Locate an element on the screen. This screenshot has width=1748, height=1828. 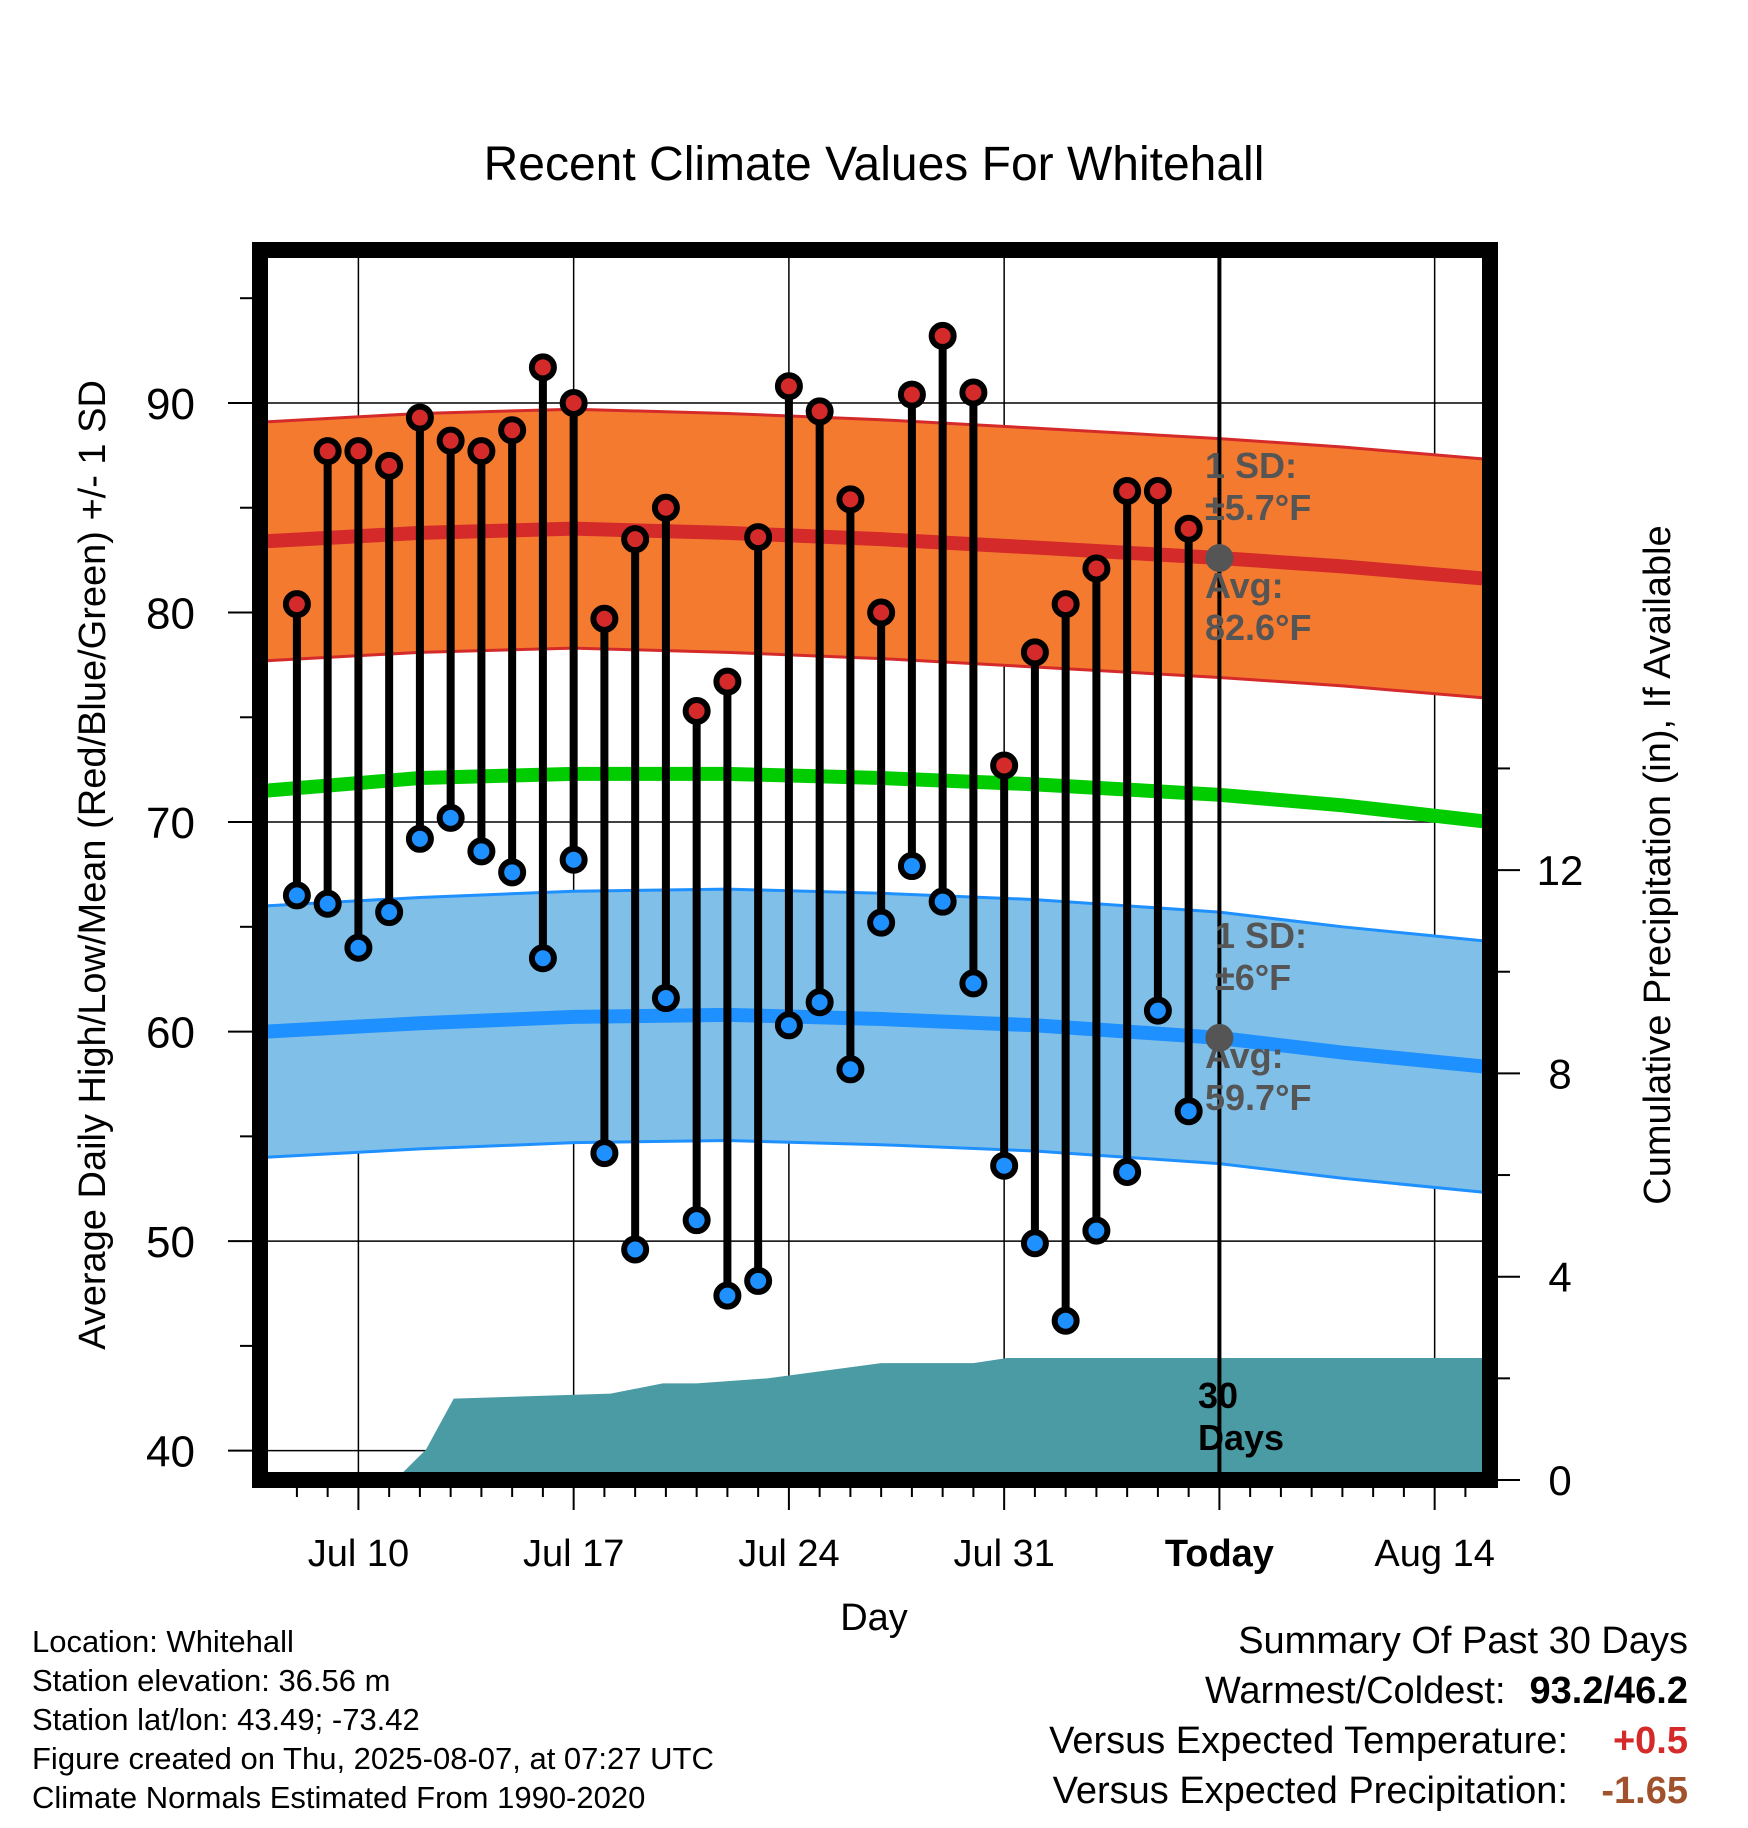
precip-anomaly-label: Versus Expected Precipitation: is located at coordinates (1310, 1791).